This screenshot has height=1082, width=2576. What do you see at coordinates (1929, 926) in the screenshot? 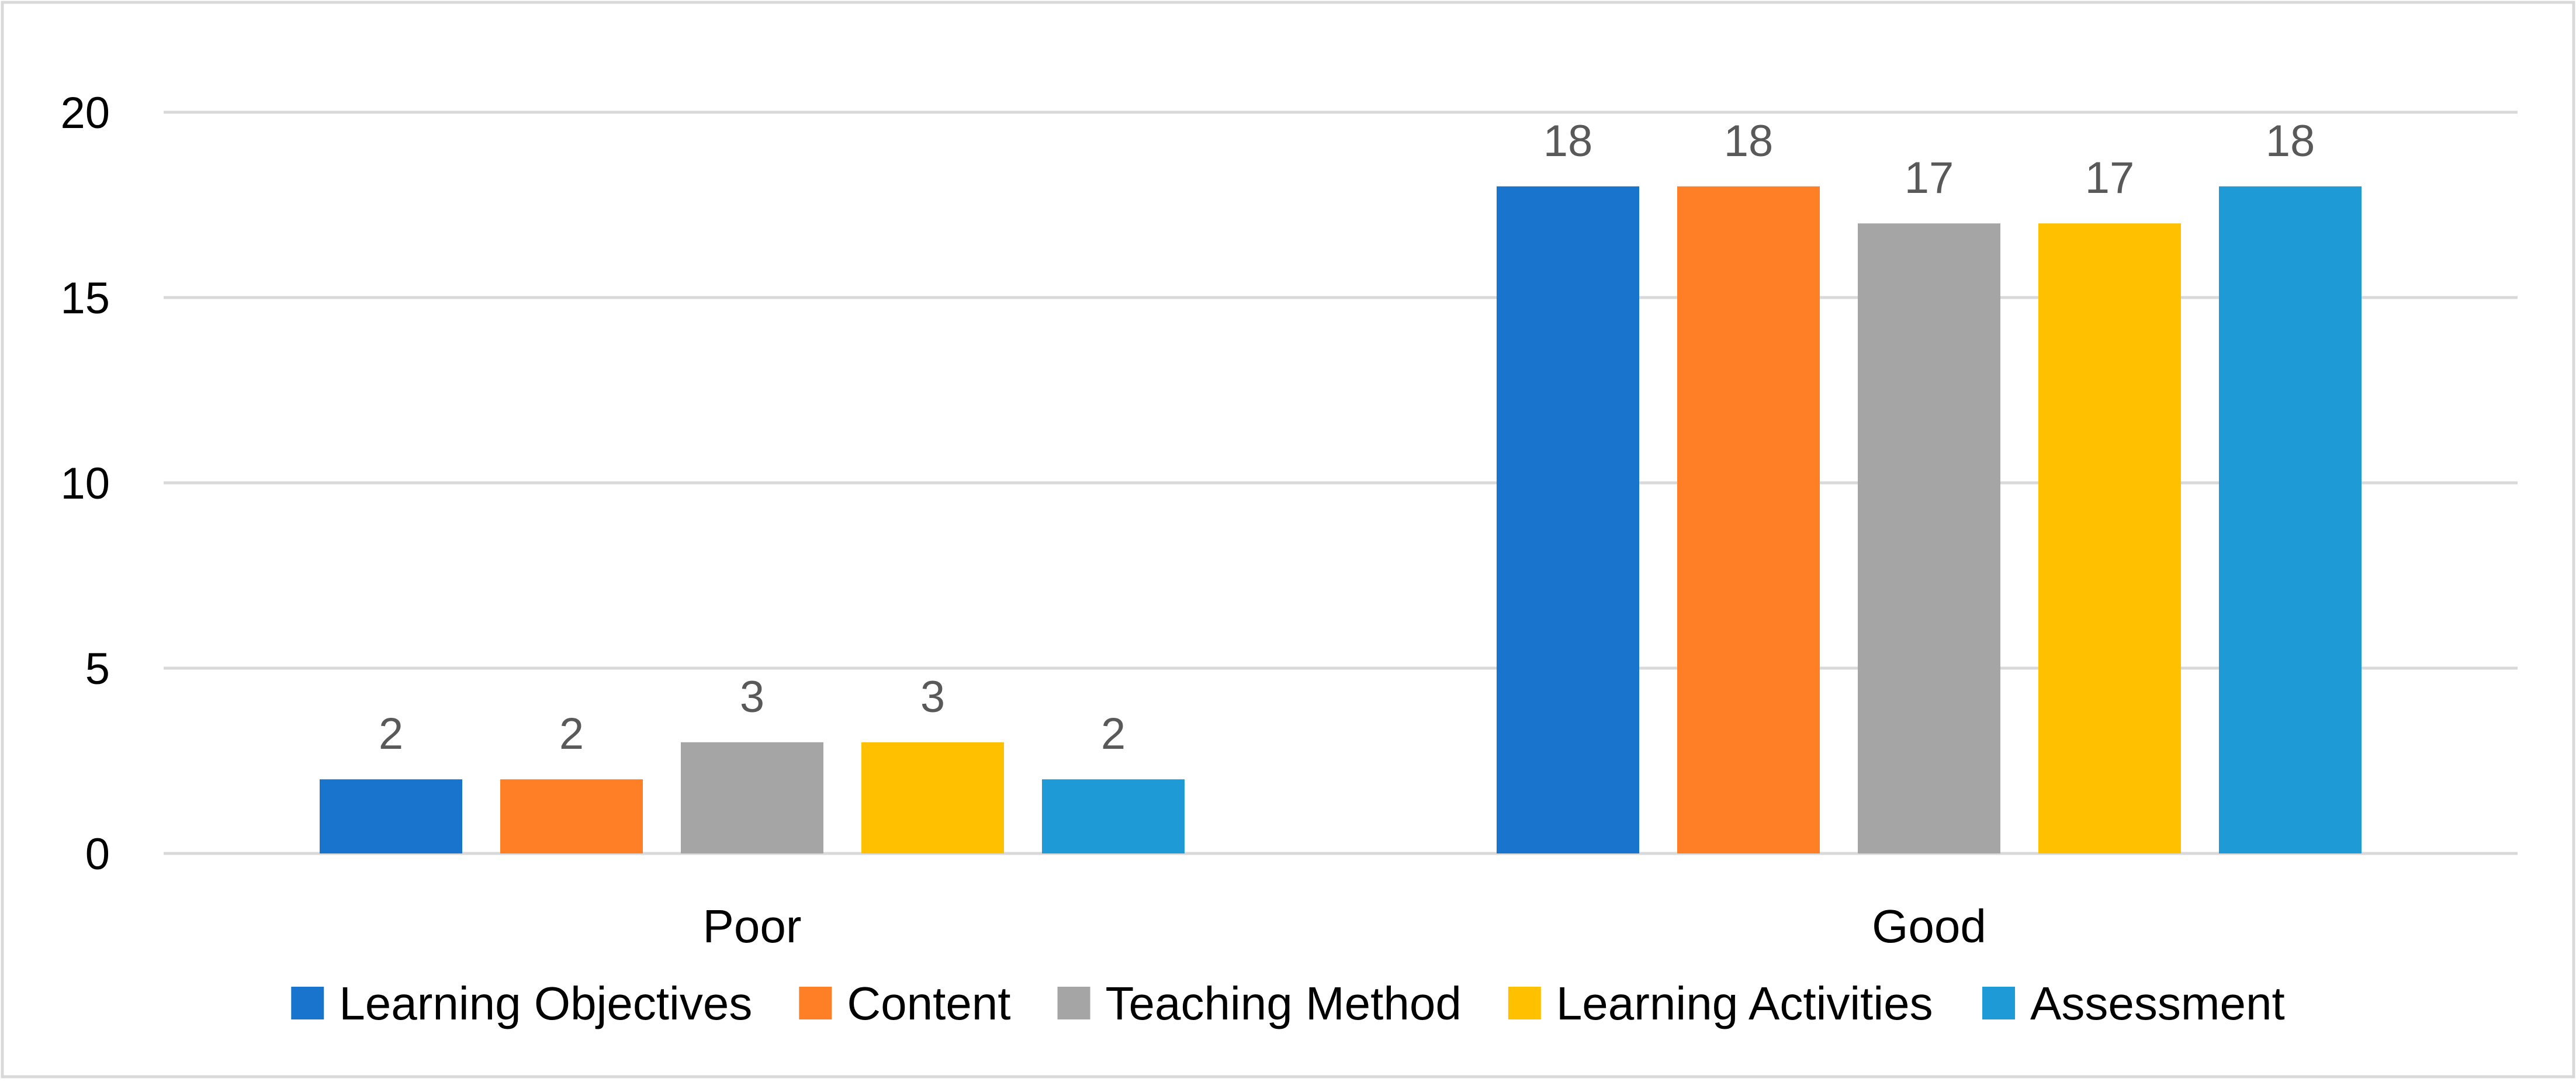
I see `x-tick-label: Good` at bounding box center [1929, 926].